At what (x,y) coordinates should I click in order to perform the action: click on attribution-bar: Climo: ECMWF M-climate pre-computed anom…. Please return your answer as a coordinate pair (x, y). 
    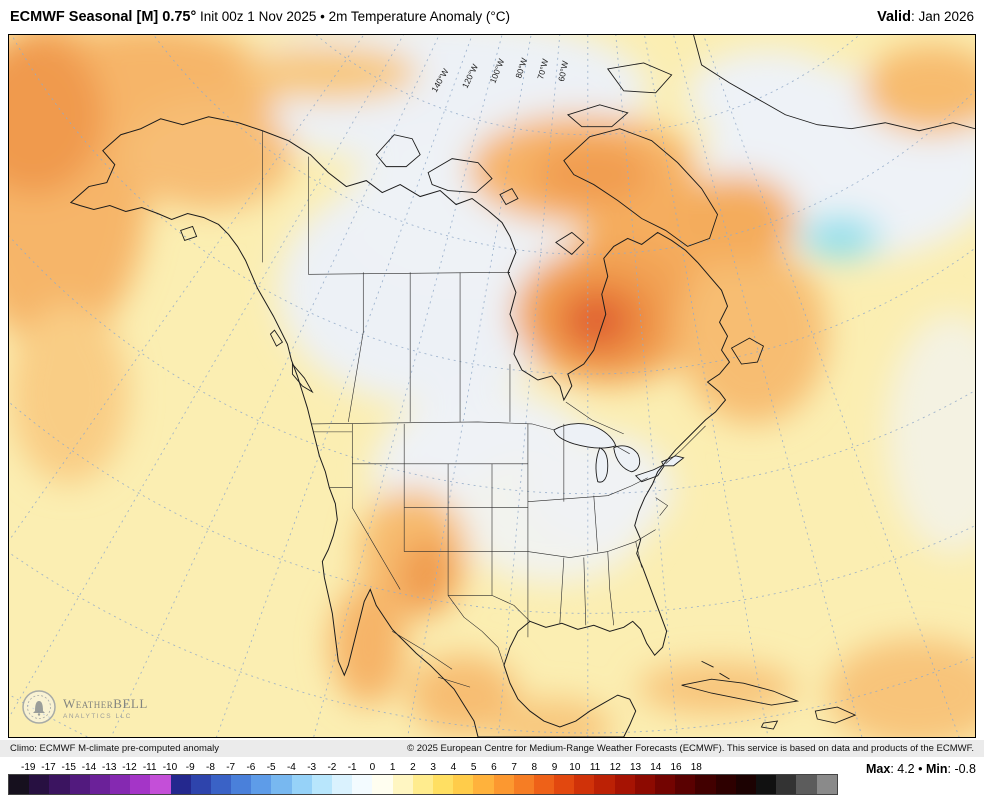
    Looking at the image, I should click on (492, 748).